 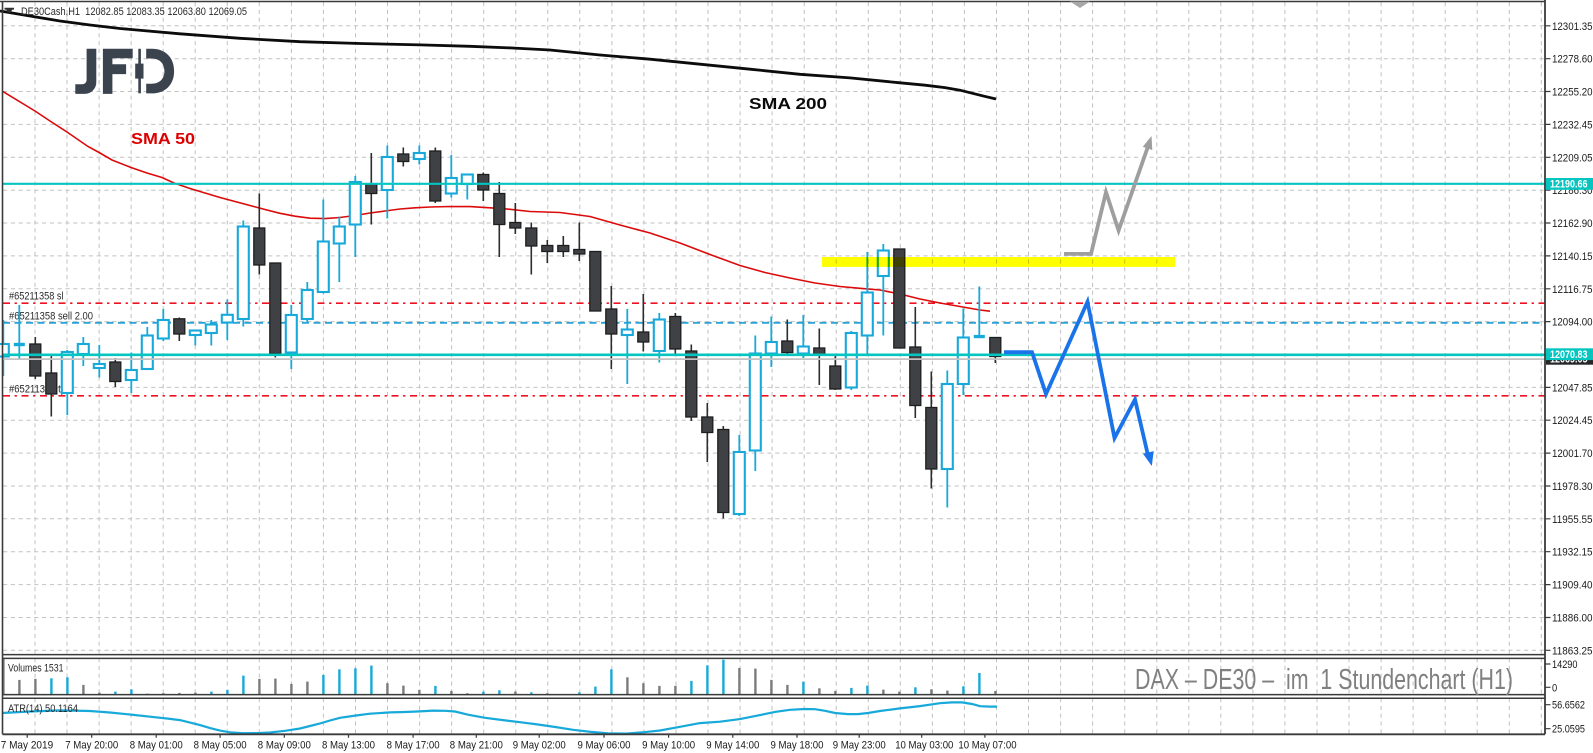 I want to click on svg-text: 12001.70, so click(x=1572, y=454).